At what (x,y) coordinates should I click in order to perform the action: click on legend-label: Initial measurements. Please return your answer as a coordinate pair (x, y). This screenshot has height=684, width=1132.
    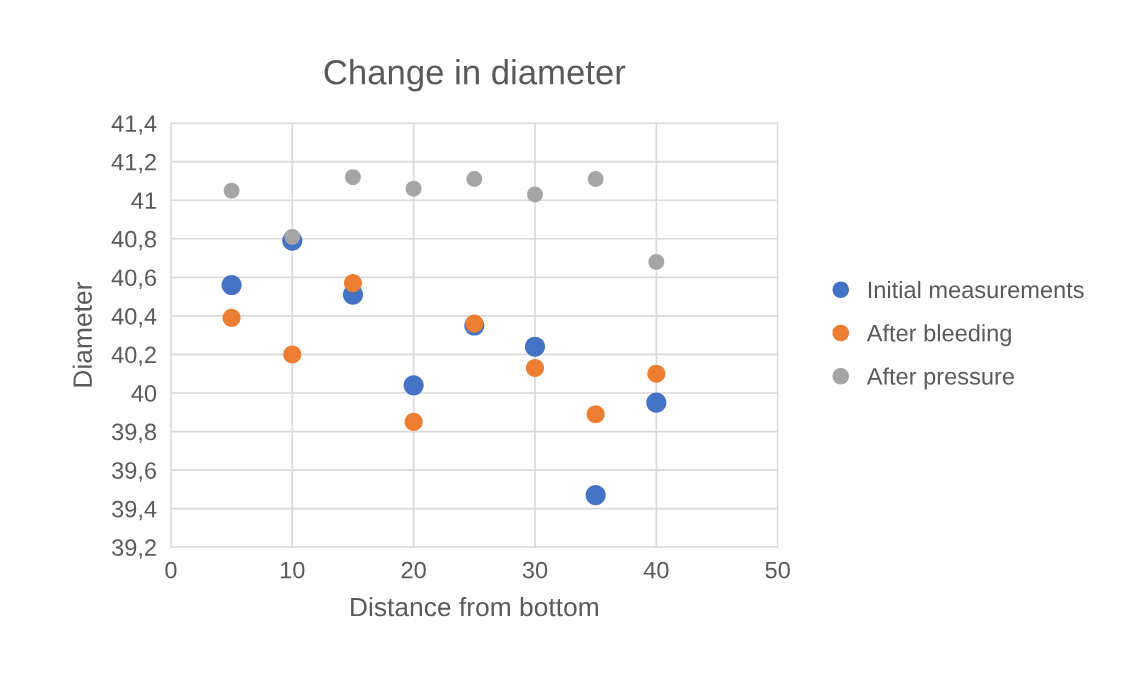
    Looking at the image, I should click on (976, 289).